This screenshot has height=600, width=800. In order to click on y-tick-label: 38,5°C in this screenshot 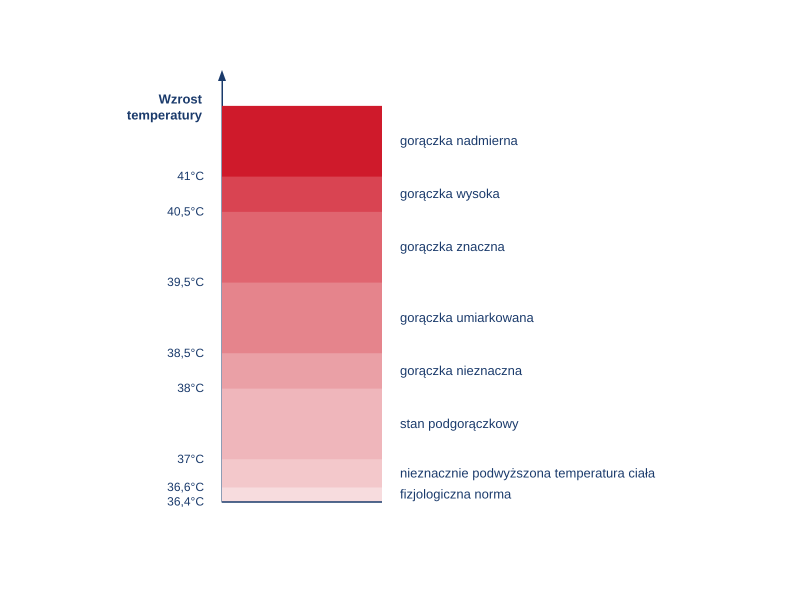, I will do `click(185, 353)`.